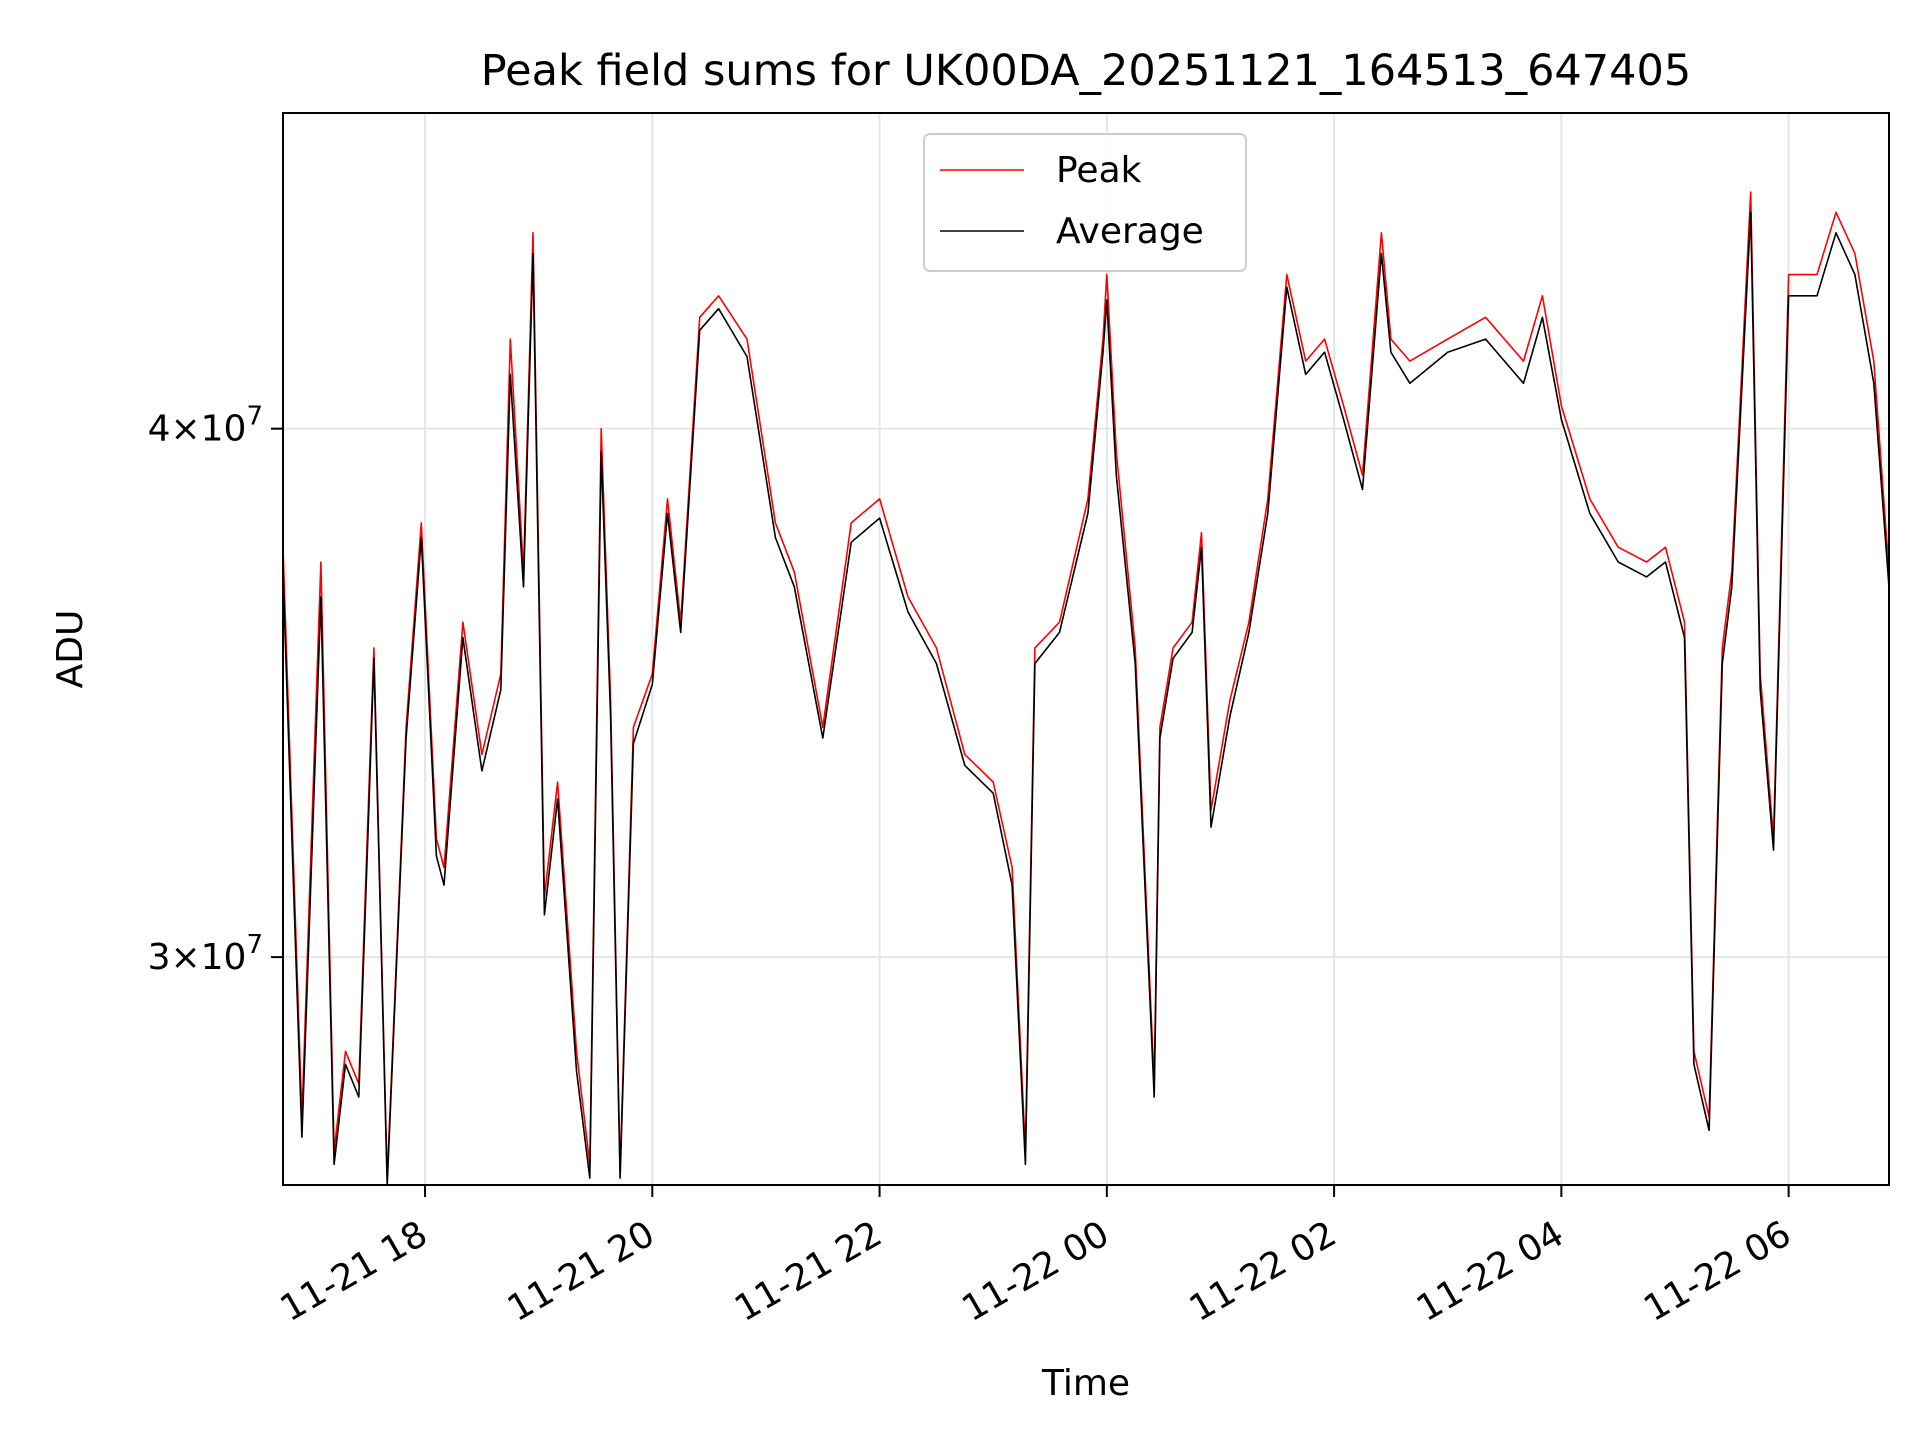 The width and height of the screenshot is (1920, 1440). Describe the element at coordinates (1085, 1383) in the screenshot. I see `x-axis-label: Time` at that location.